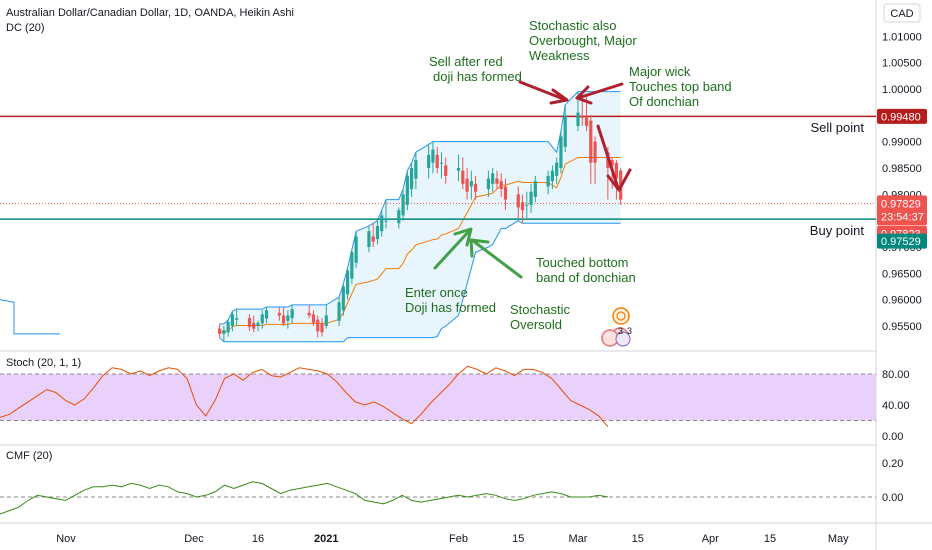 This screenshot has width=932, height=550. I want to click on countdown-tag: 23:54:37, so click(902, 217).